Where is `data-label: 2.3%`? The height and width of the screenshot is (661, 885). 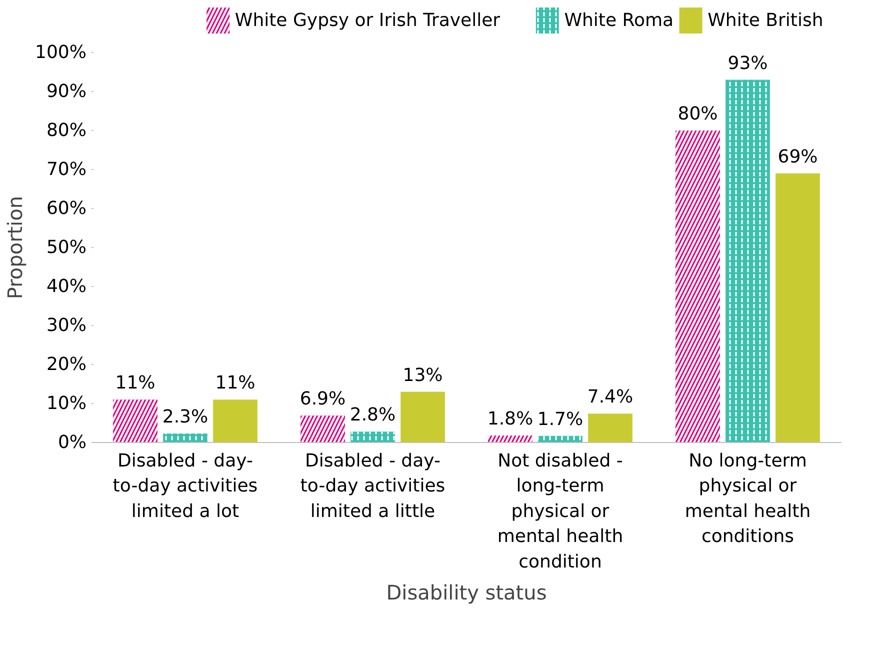 data-label: 2.3% is located at coordinates (185, 417).